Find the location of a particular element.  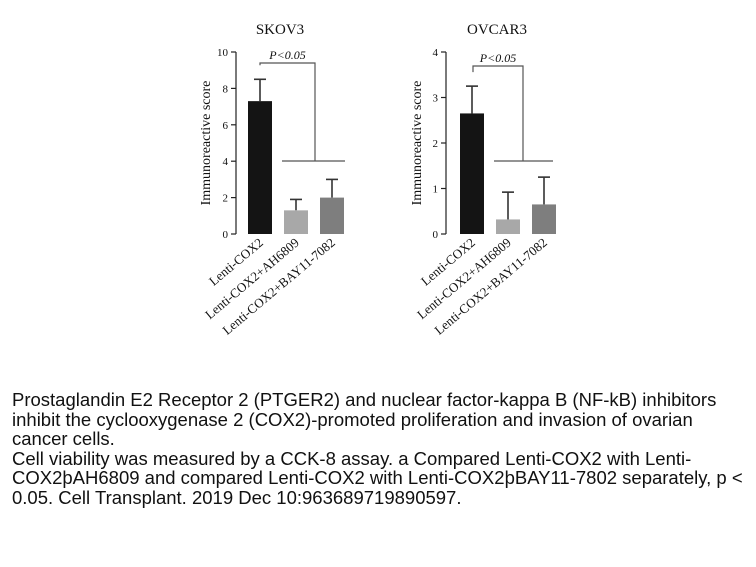

y-tick-label: 3 is located at coordinates (436, 99).